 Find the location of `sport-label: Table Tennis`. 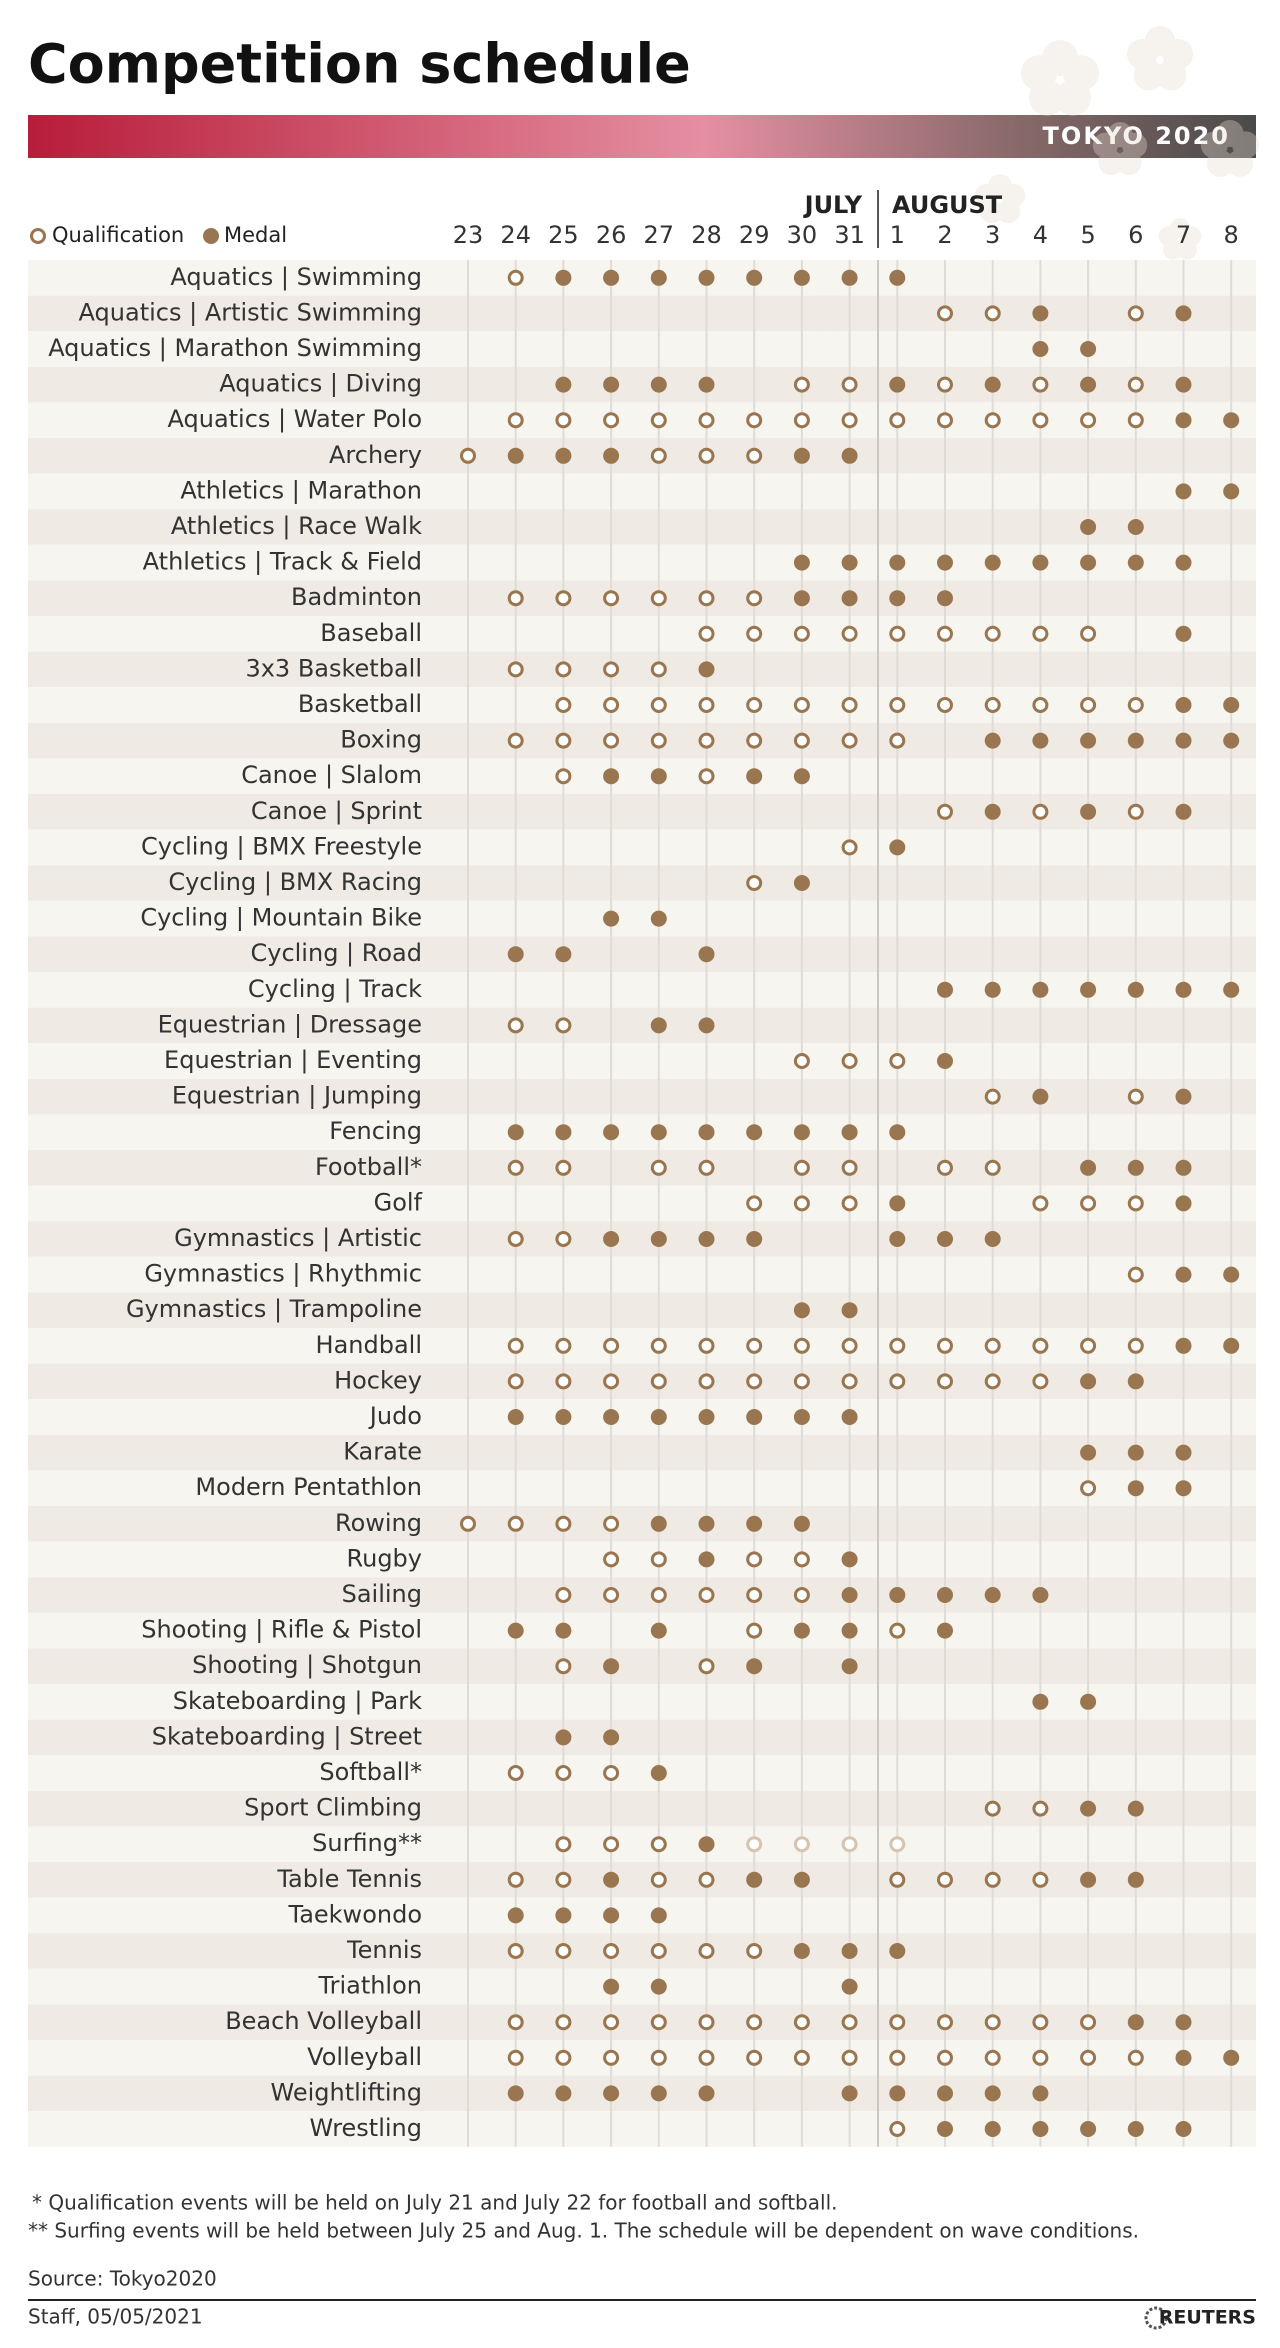

sport-label: Table Tennis is located at coordinates (349, 1879).